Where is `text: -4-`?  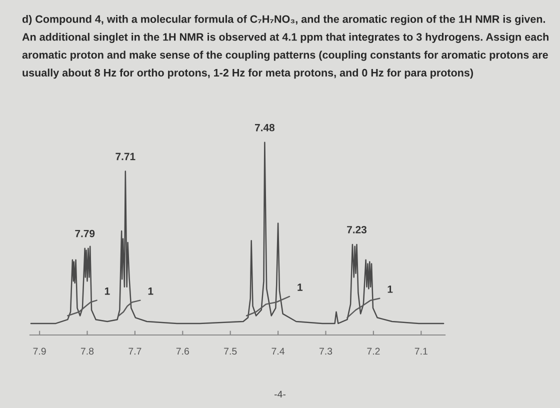 text: -4- is located at coordinates (280, 394).